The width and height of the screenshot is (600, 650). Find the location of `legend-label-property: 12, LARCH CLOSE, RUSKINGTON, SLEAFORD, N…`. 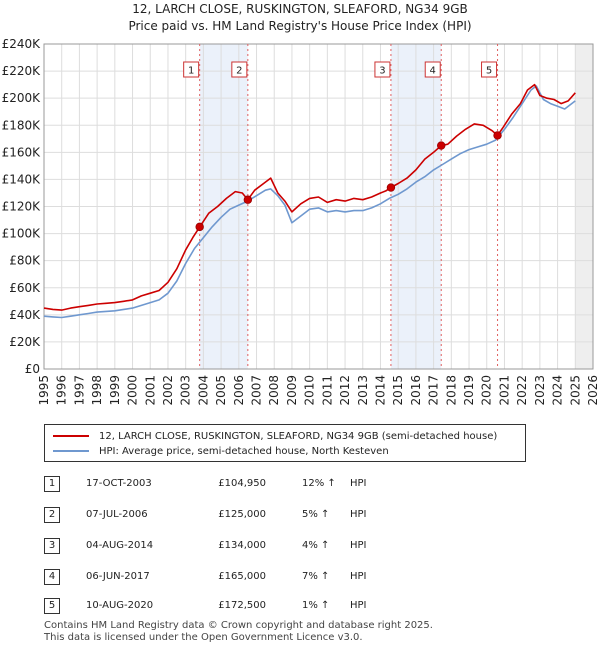

legend-label-property: 12, LARCH CLOSE, RUSKINGTON, SLEAFORD, N… is located at coordinates (298, 436).